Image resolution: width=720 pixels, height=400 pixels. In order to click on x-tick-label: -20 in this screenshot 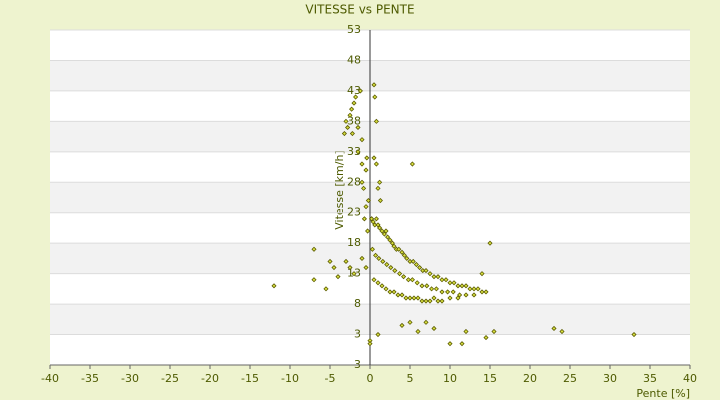, I will do `click(210, 378)`.